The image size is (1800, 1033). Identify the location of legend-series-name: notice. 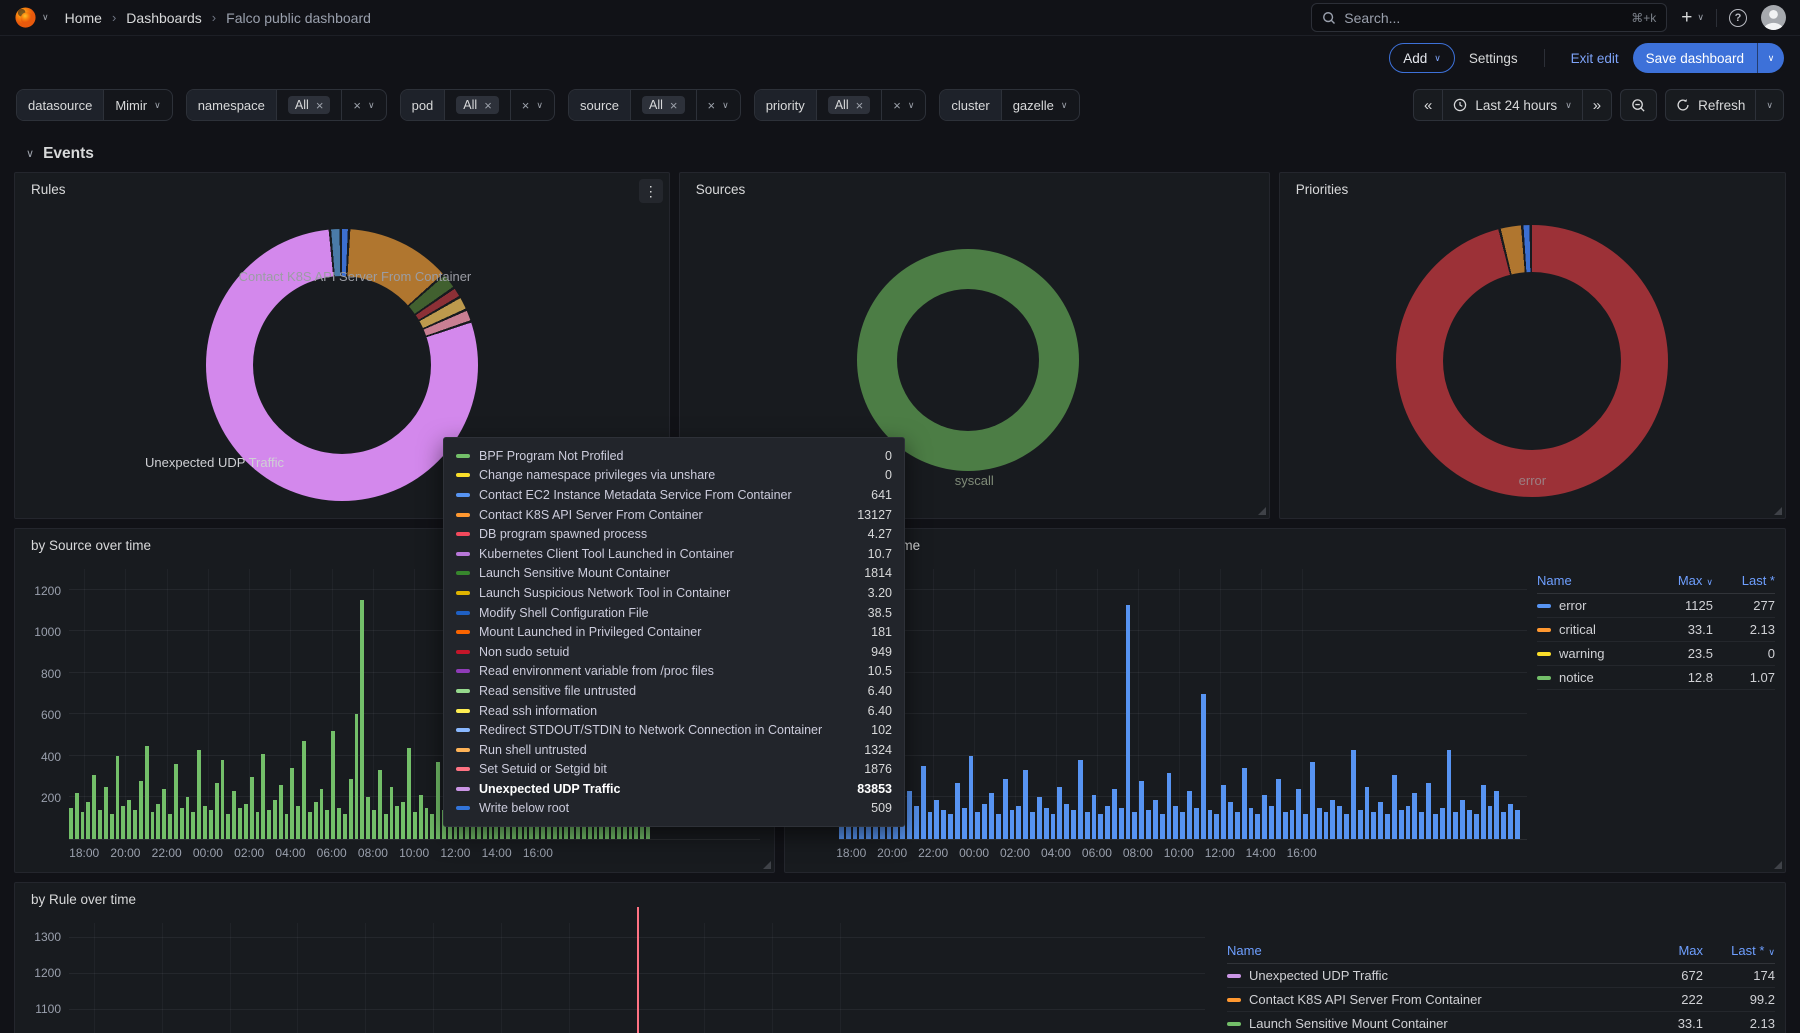
(1594, 677).